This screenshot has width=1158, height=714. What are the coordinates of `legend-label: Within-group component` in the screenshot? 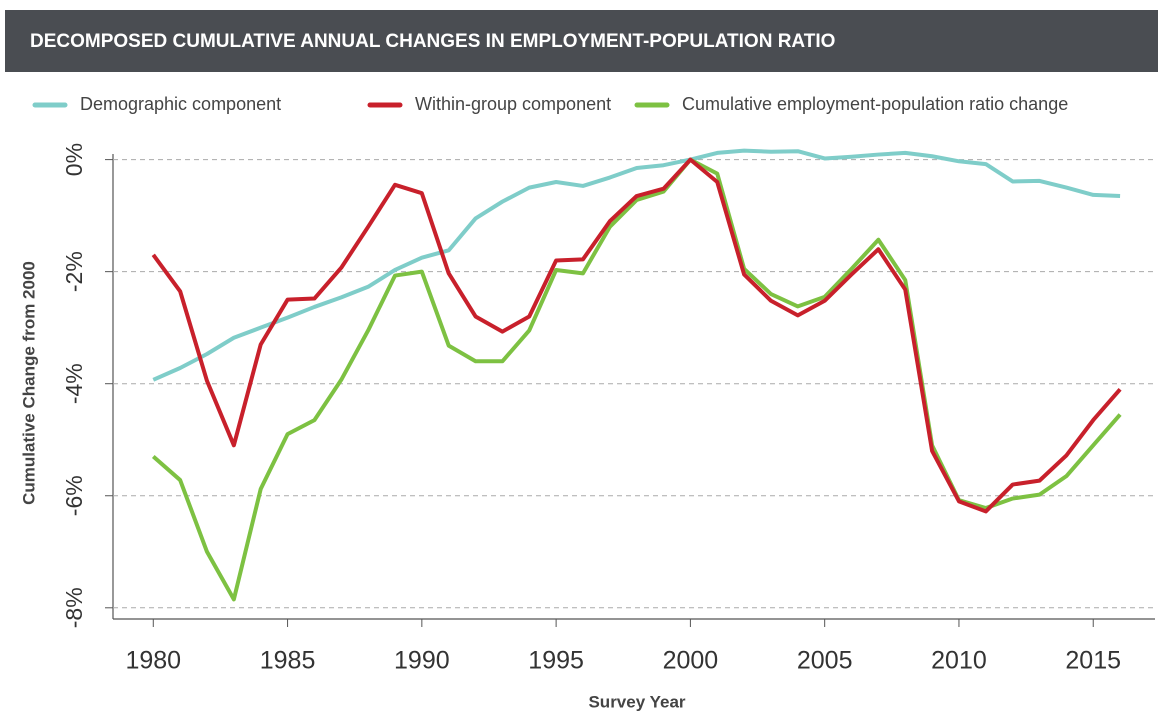 It's located at (513, 104).